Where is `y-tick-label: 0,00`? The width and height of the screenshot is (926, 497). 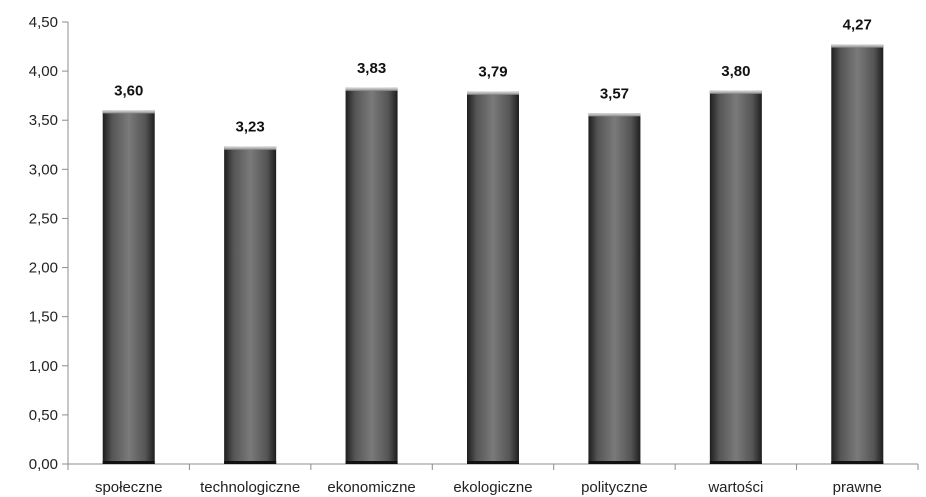 y-tick-label: 0,00 is located at coordinates (43, 464).